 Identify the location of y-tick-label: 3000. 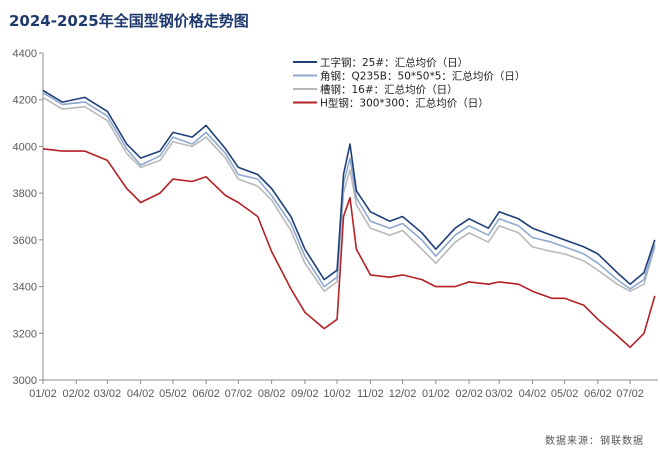
(25, 381).